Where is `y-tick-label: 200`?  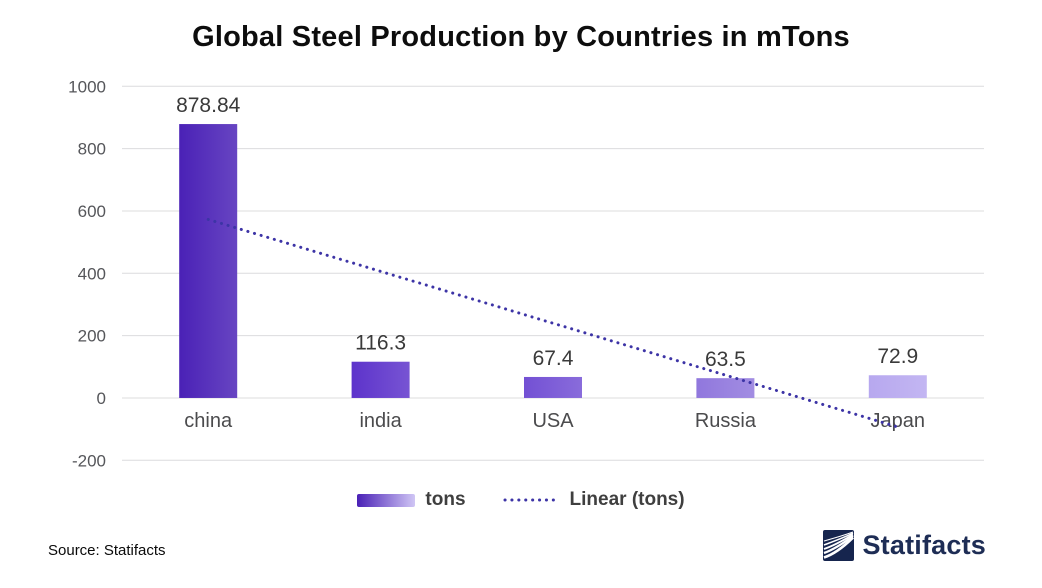
y-tick-label: 200 is located at coordinates (92, 336).